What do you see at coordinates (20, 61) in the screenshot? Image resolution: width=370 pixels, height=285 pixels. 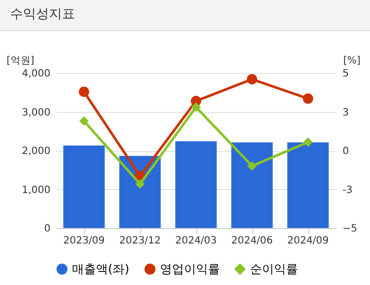 I see `y-axis-title: [억원]` at bounding box center [20, 61].